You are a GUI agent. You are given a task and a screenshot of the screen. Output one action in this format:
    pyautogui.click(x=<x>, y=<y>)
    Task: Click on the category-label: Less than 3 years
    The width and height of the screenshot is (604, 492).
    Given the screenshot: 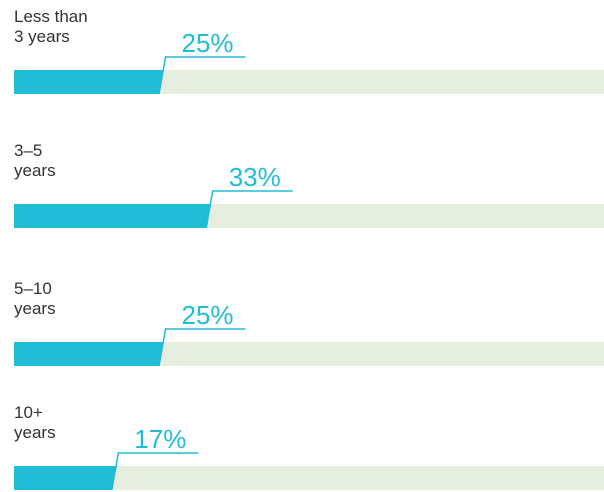 What is the action you would take?
    pyautogui.click(x=51, y=26)
    